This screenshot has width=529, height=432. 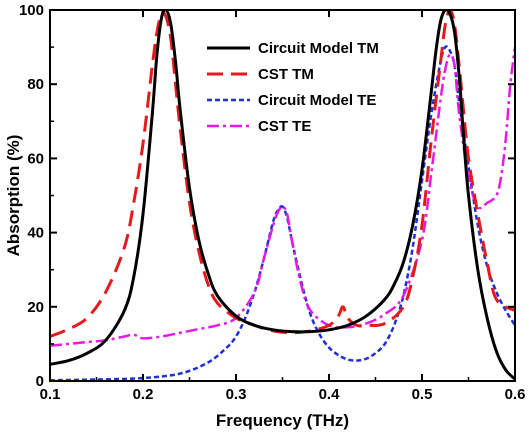 I want to click on x-tick-label: 0.1, so click(x=50, y=394).